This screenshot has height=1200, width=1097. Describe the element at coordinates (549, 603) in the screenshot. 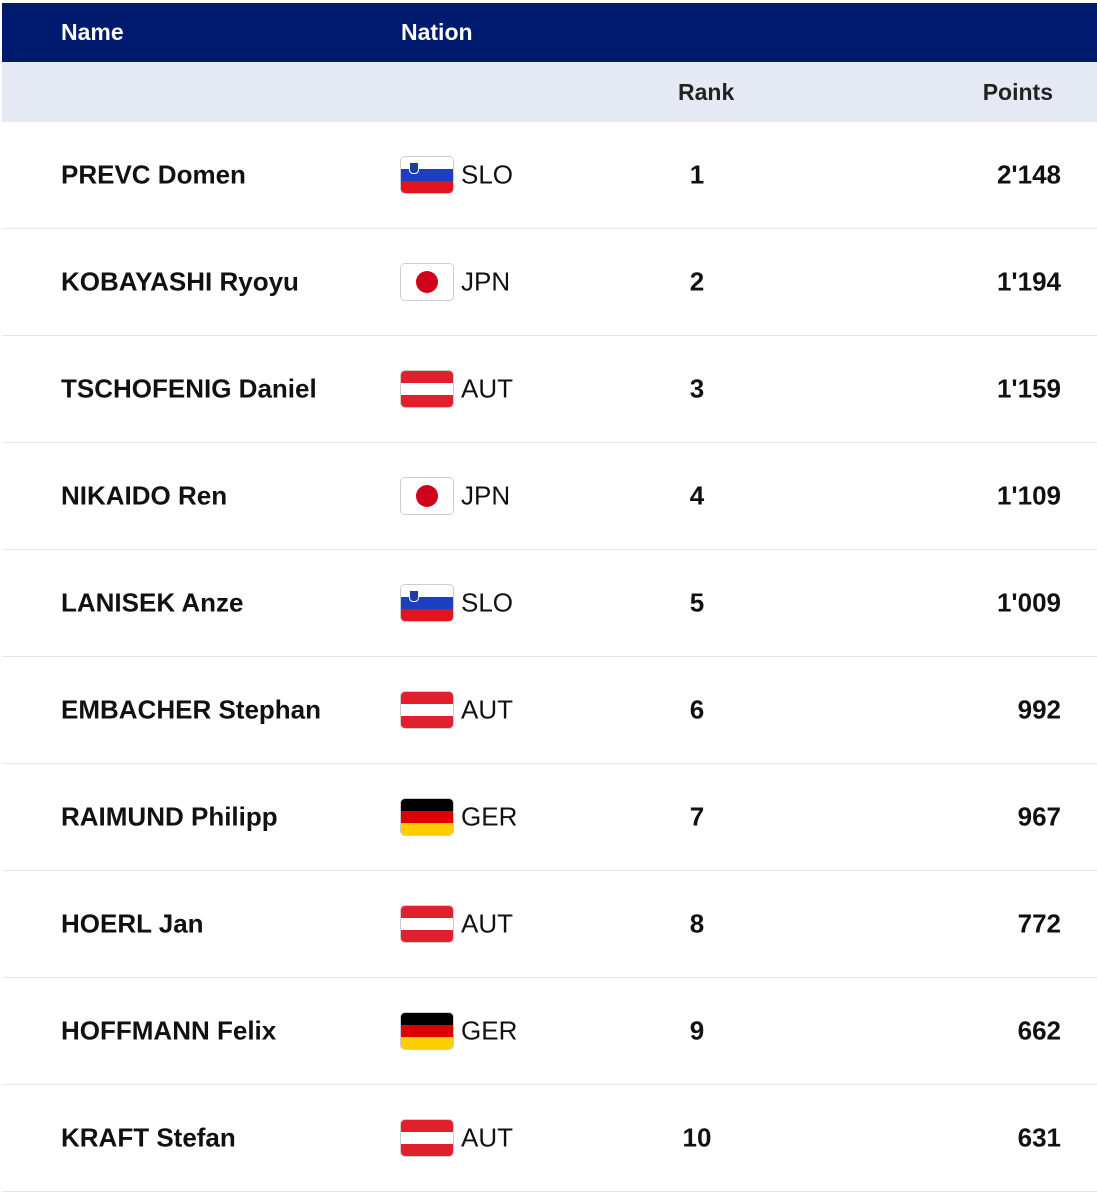

I see `table-row: LANISEK Anze SLO 5 1'009` at that location.